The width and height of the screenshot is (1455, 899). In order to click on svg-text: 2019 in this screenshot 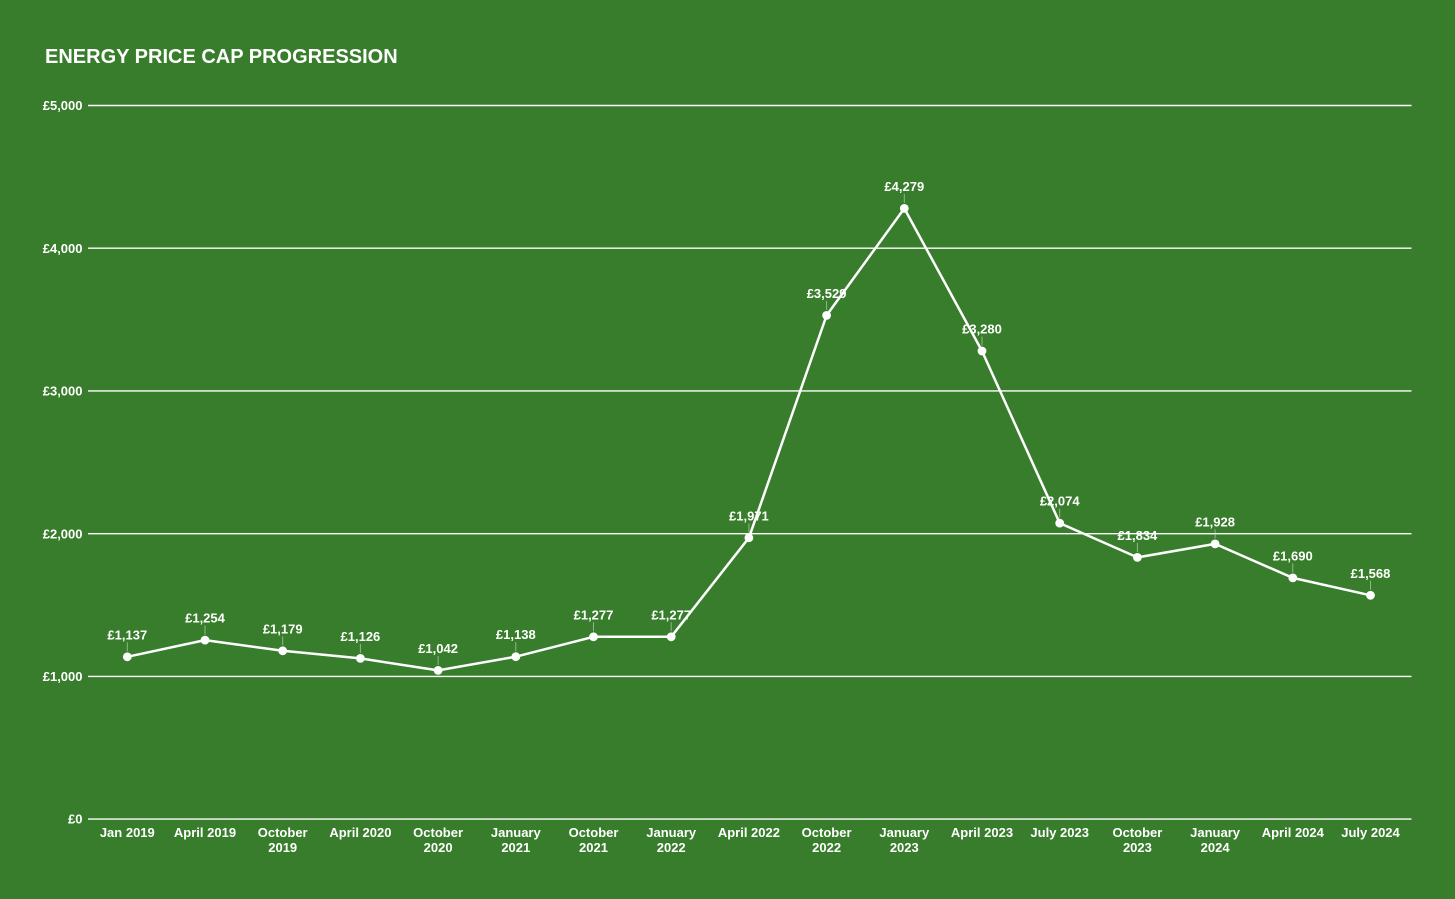, I will do `click(282, 847)`.